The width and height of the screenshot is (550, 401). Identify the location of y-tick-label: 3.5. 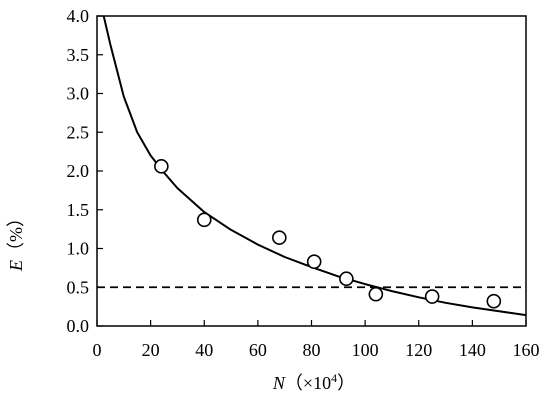
(78, 55).